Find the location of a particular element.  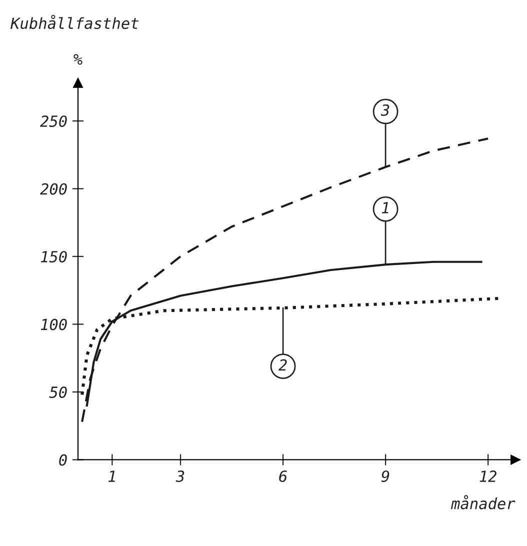

text: 3 is located at coordinates (385, 110).